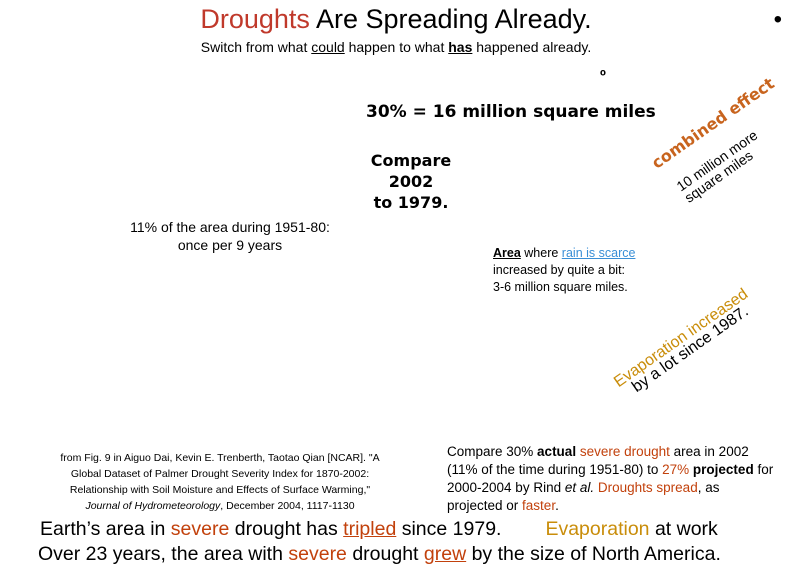 The height and width of the screenshot is (576, 792). Describe the element at coordinates (286, 529) in the screenshot. I see `bottom-text: drought has` at that location.